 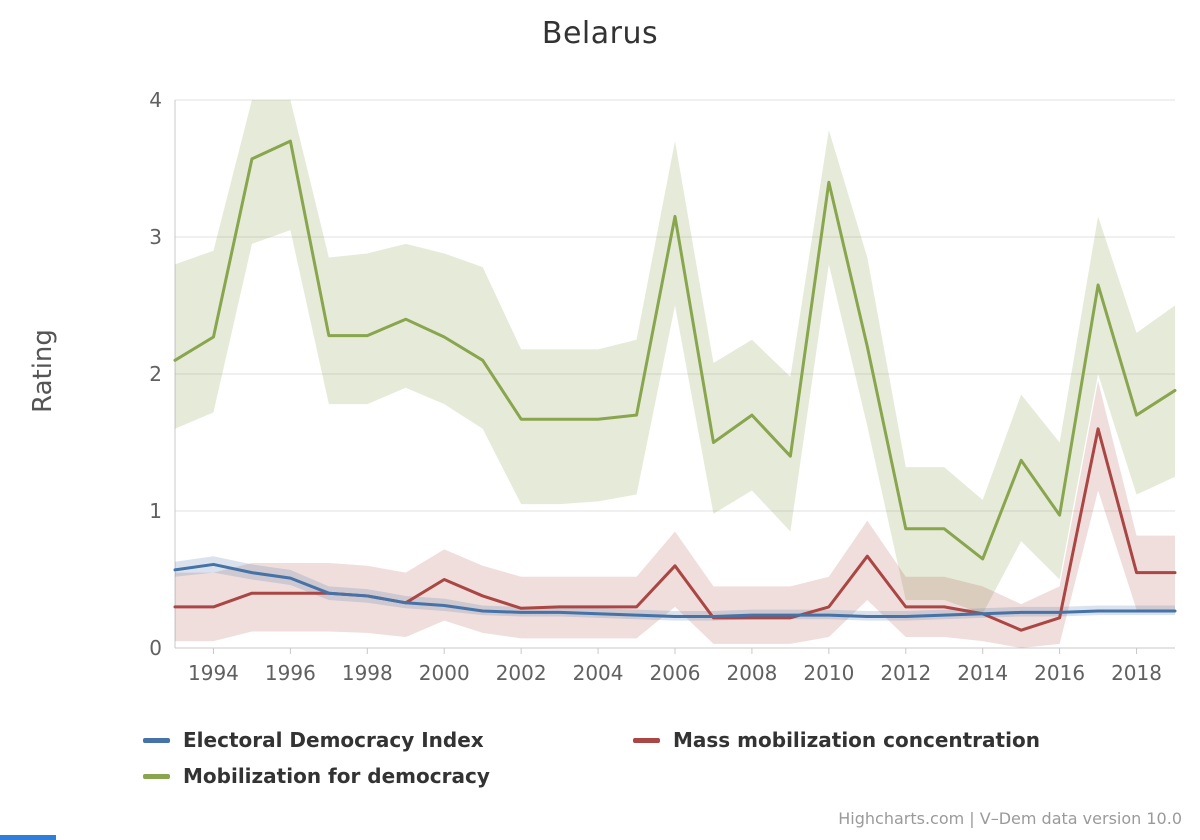 I want to click on legend-label: Mobilization for democracy, so click(x=336, y=776).